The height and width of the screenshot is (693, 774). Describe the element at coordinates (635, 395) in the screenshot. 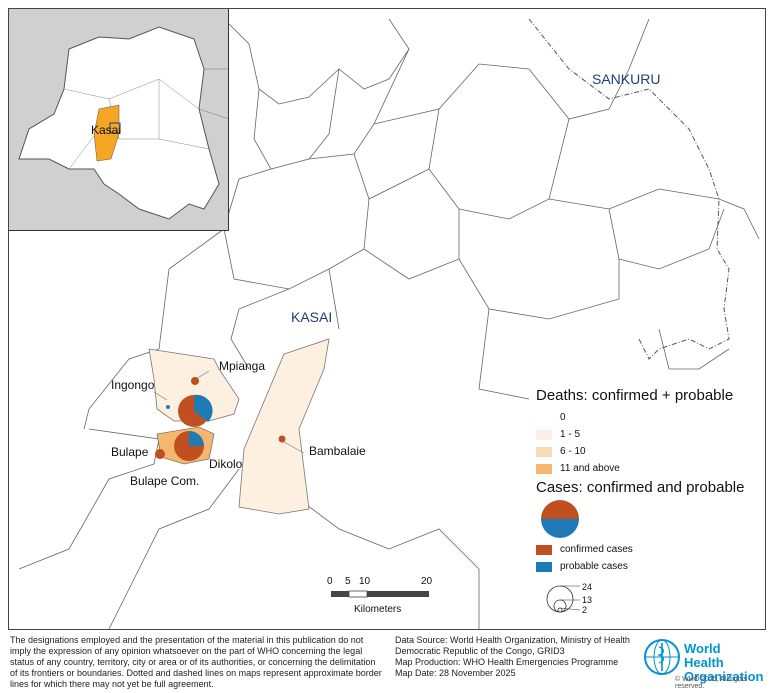

I see `deaths-legend-title: Deaths: confirmed + probable` at that location.